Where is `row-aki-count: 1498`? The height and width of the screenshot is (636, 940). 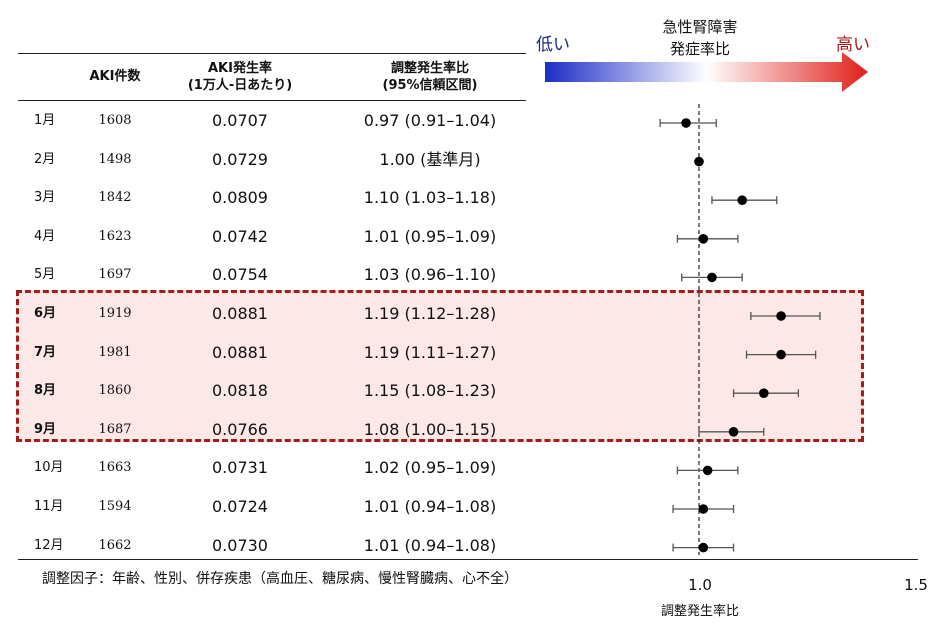 row-aki-count: 1498 is located at coordinates (115, 159).